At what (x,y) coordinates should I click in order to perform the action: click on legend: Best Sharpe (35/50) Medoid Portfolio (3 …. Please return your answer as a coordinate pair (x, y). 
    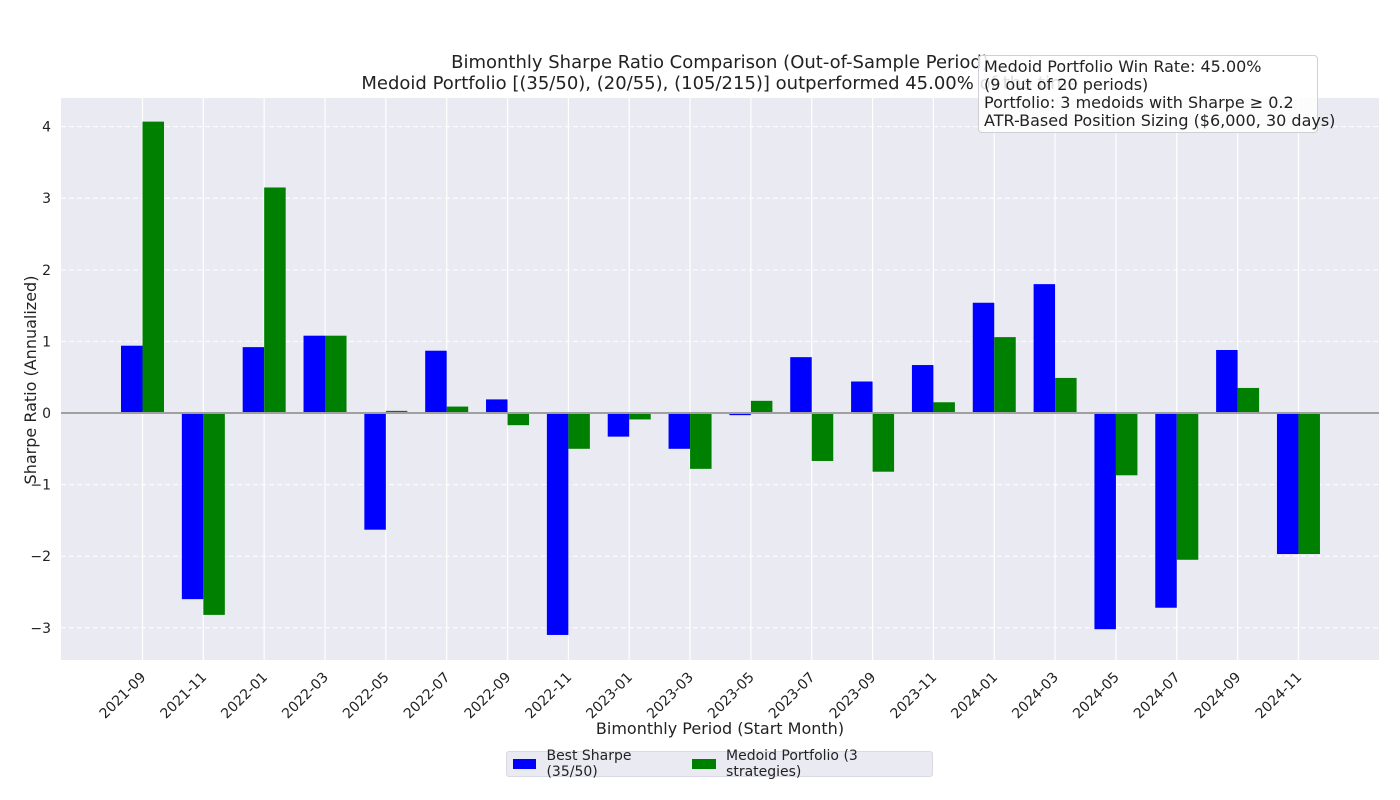
    Looking at the image, I should click on (719, 764).